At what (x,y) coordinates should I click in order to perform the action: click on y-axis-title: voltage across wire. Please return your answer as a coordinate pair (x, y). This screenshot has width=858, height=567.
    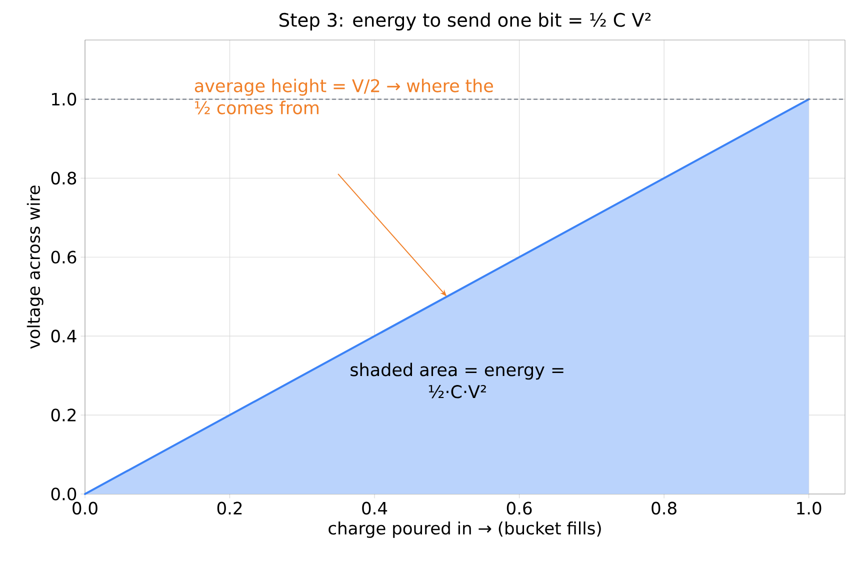
    Looking at the image, I should click on (35, 267).